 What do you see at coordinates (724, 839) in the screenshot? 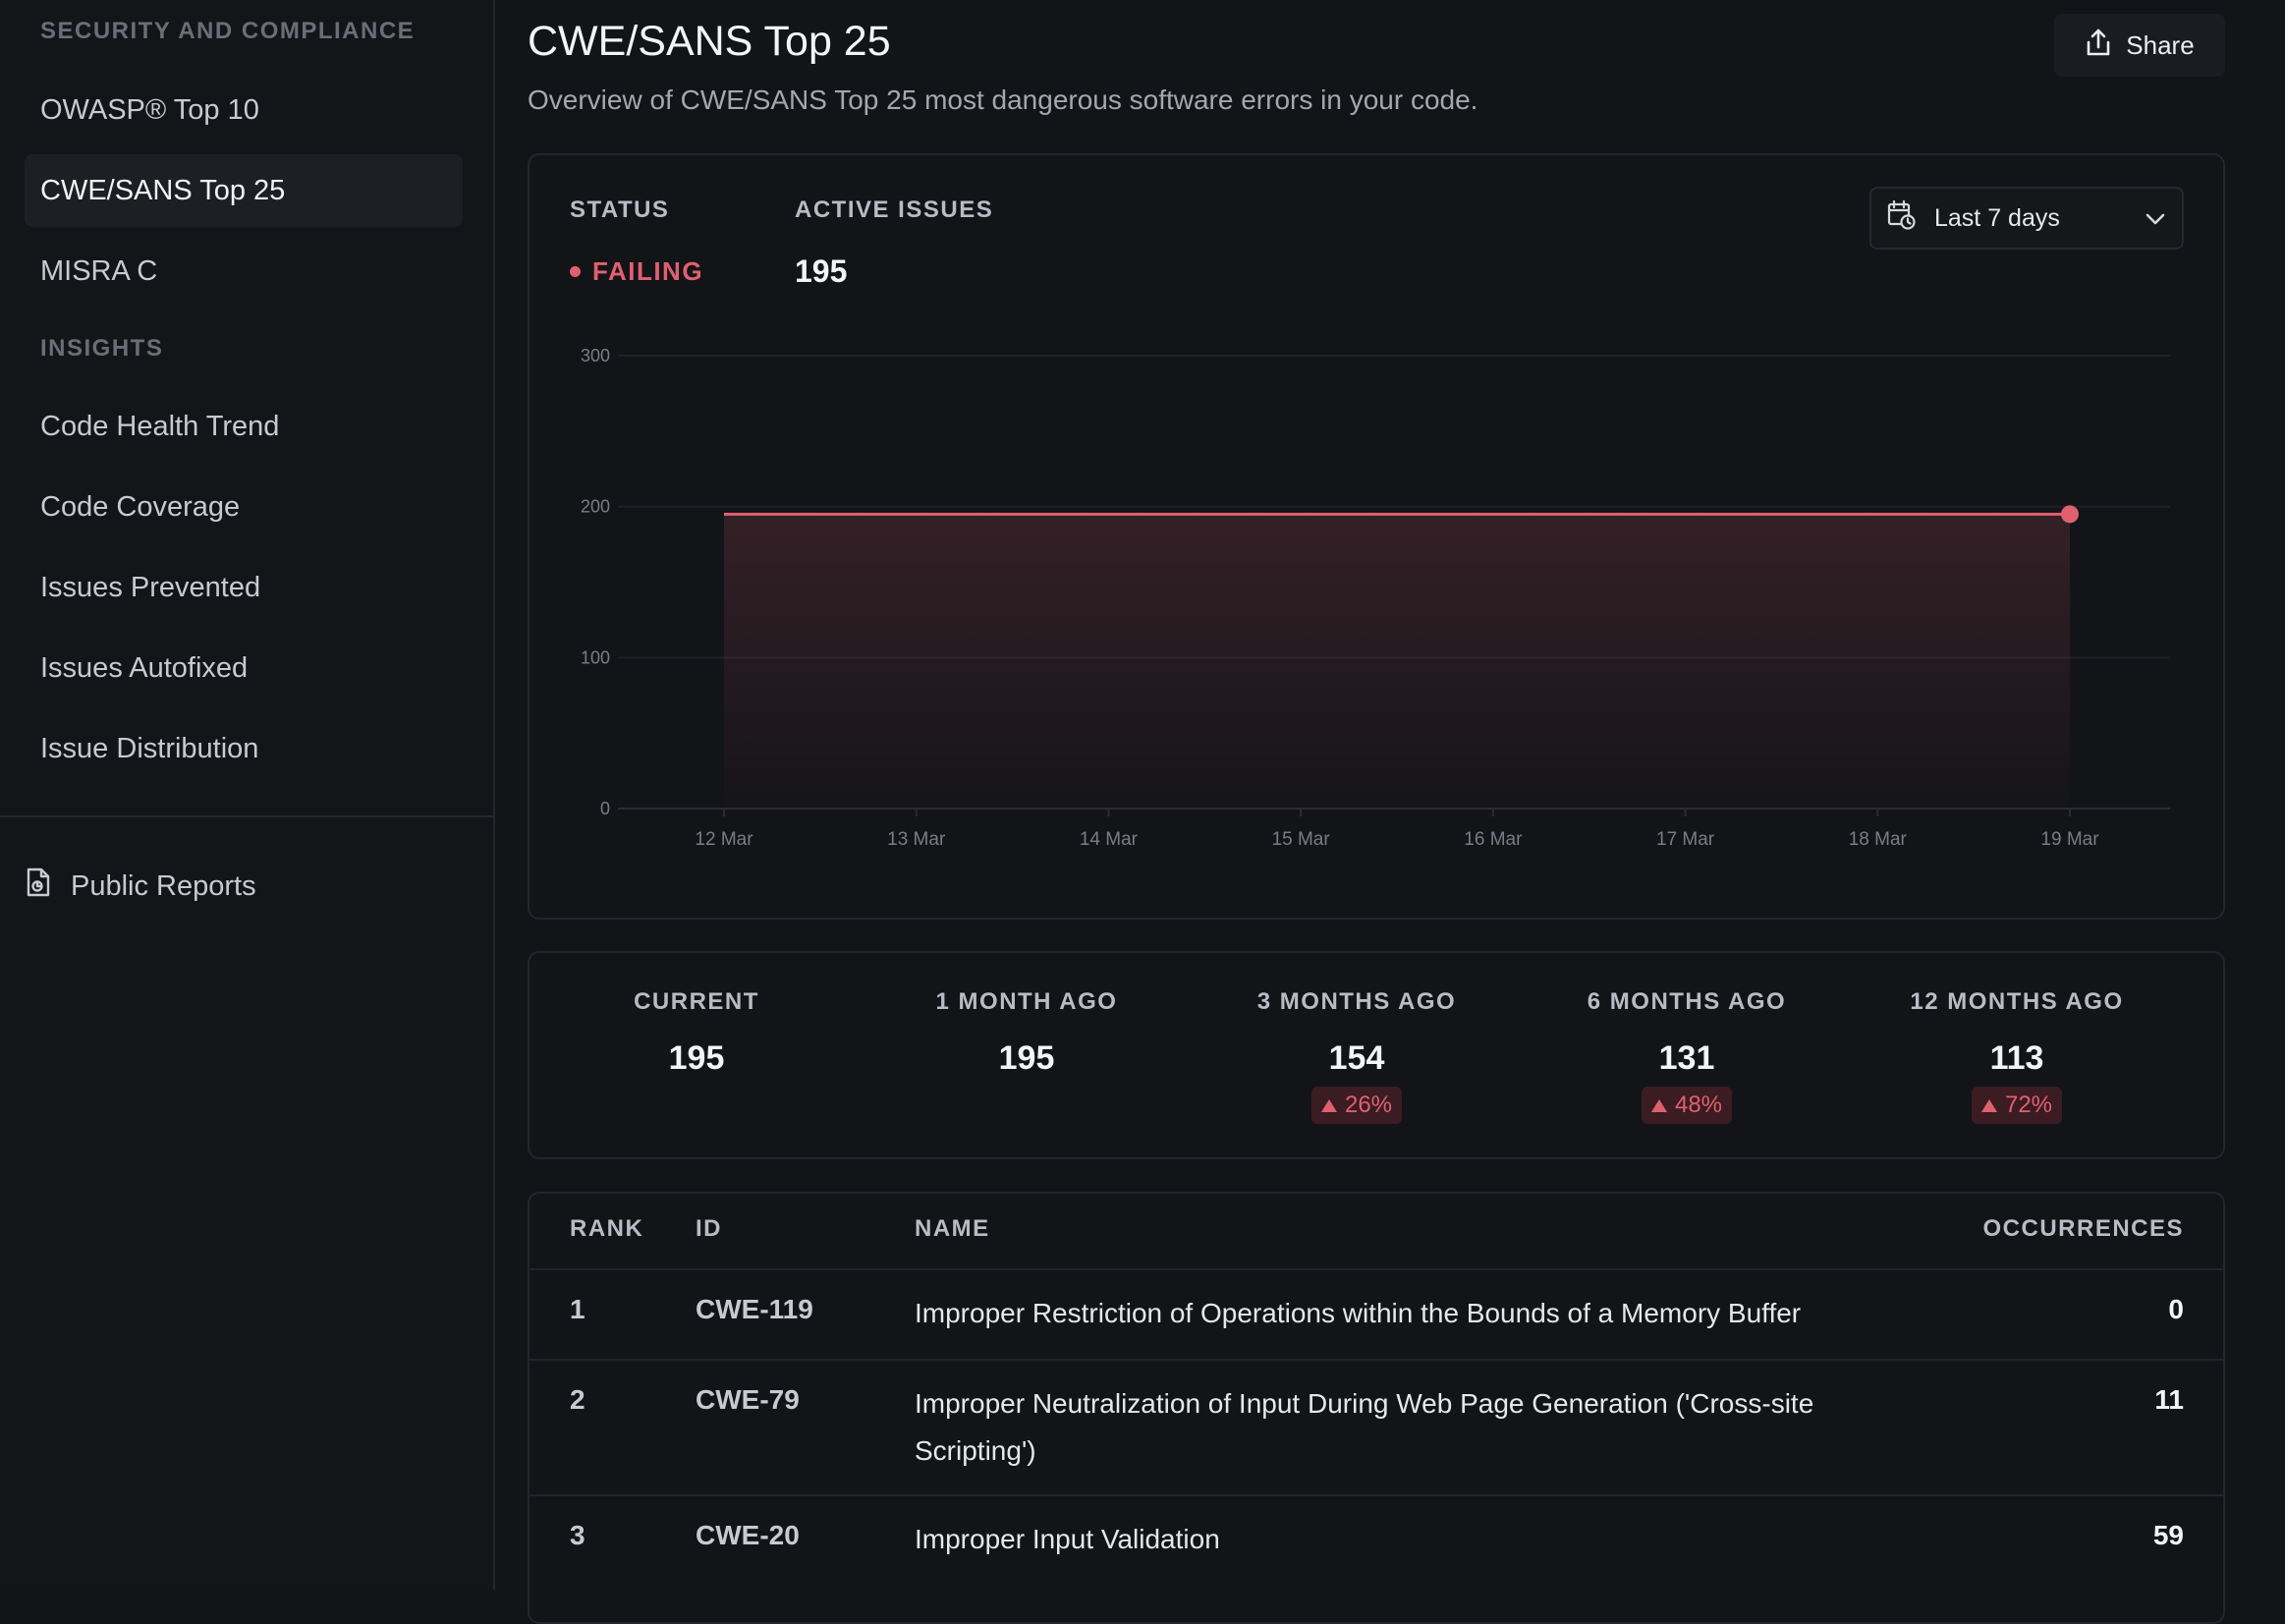
I see `x-tick-label: 12 Mar` at bounding box center [724, 839].